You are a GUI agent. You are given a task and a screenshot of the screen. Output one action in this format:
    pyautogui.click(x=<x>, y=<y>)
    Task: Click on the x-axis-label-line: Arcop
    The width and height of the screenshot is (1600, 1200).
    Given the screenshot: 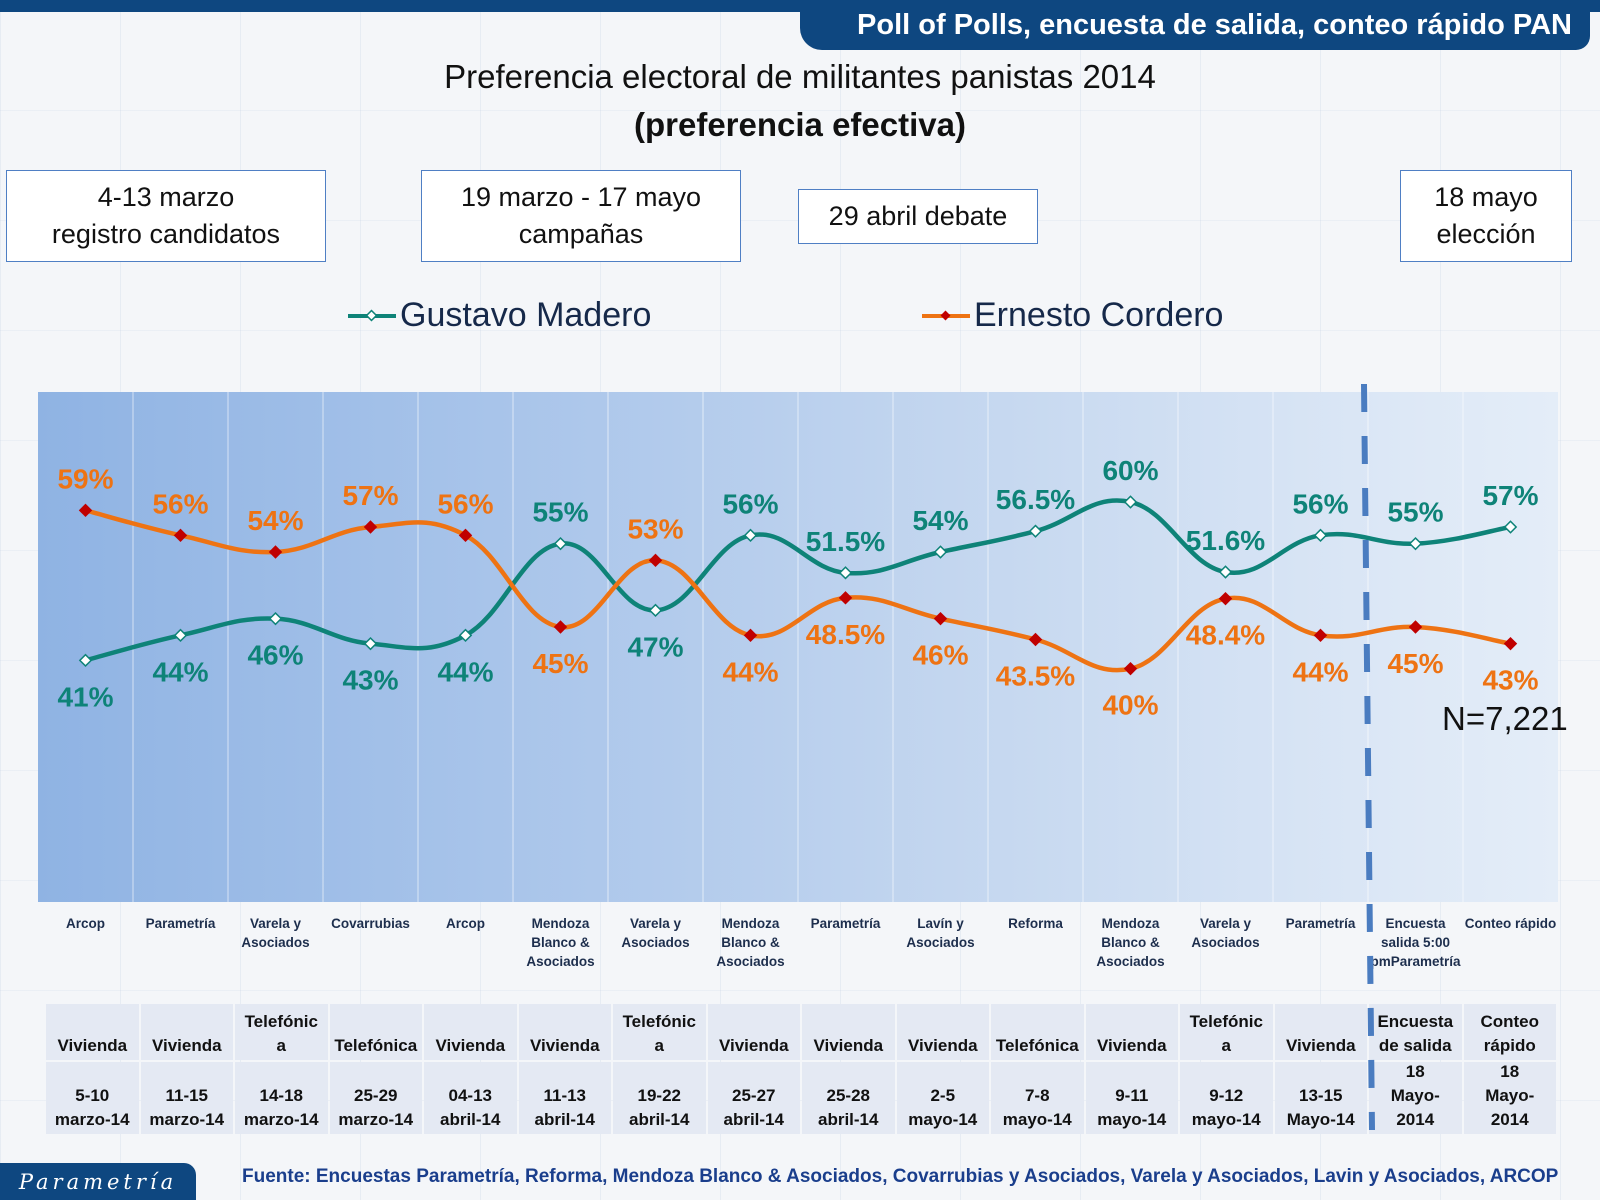 What is the action you would take?
    pyautogui.click(x=465, y=923)
    